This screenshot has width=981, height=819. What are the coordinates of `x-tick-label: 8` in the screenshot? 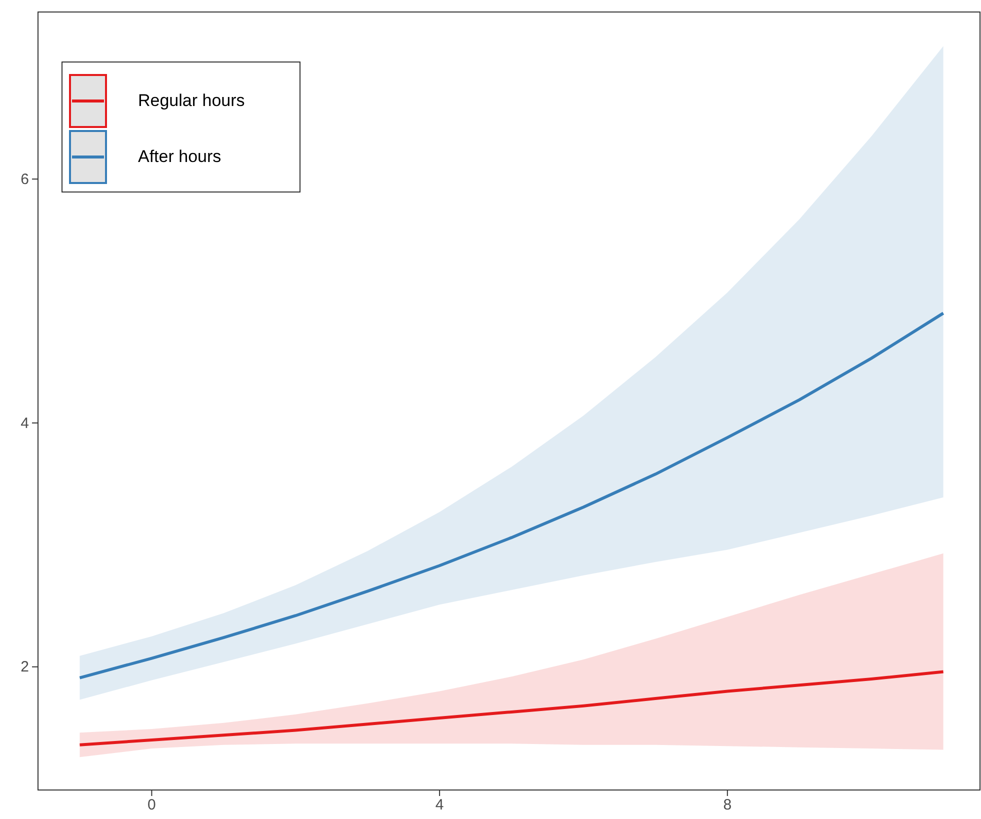 It's located at (727, 805).